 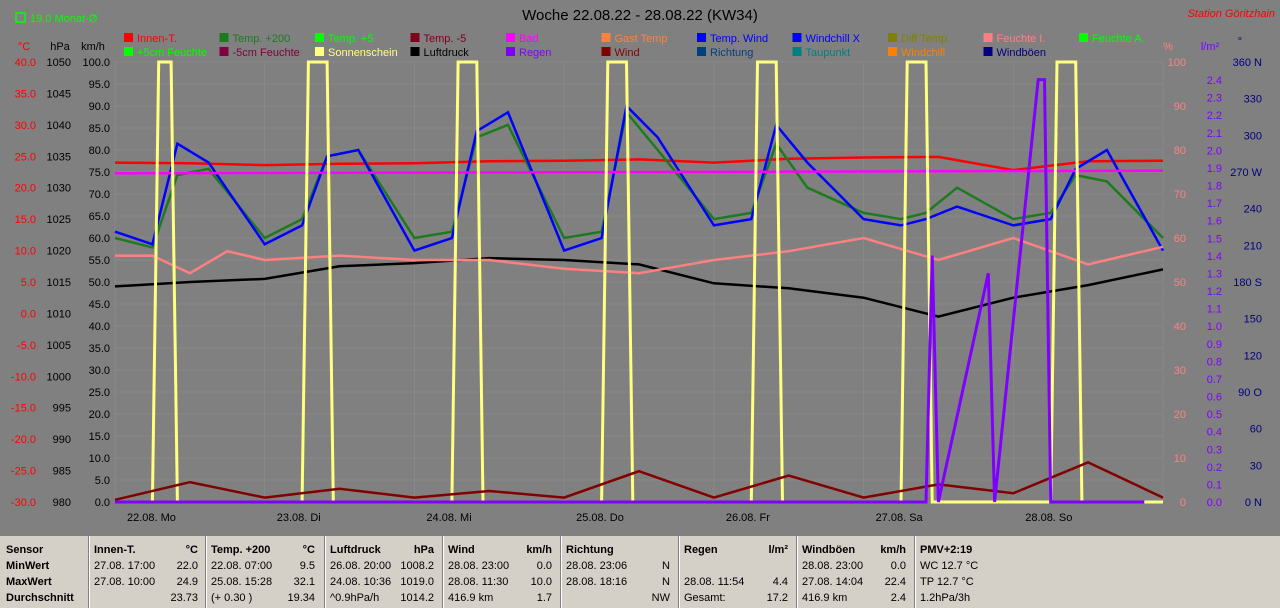 I want to click on legend-label: Wind, so click(x=627, y=53).